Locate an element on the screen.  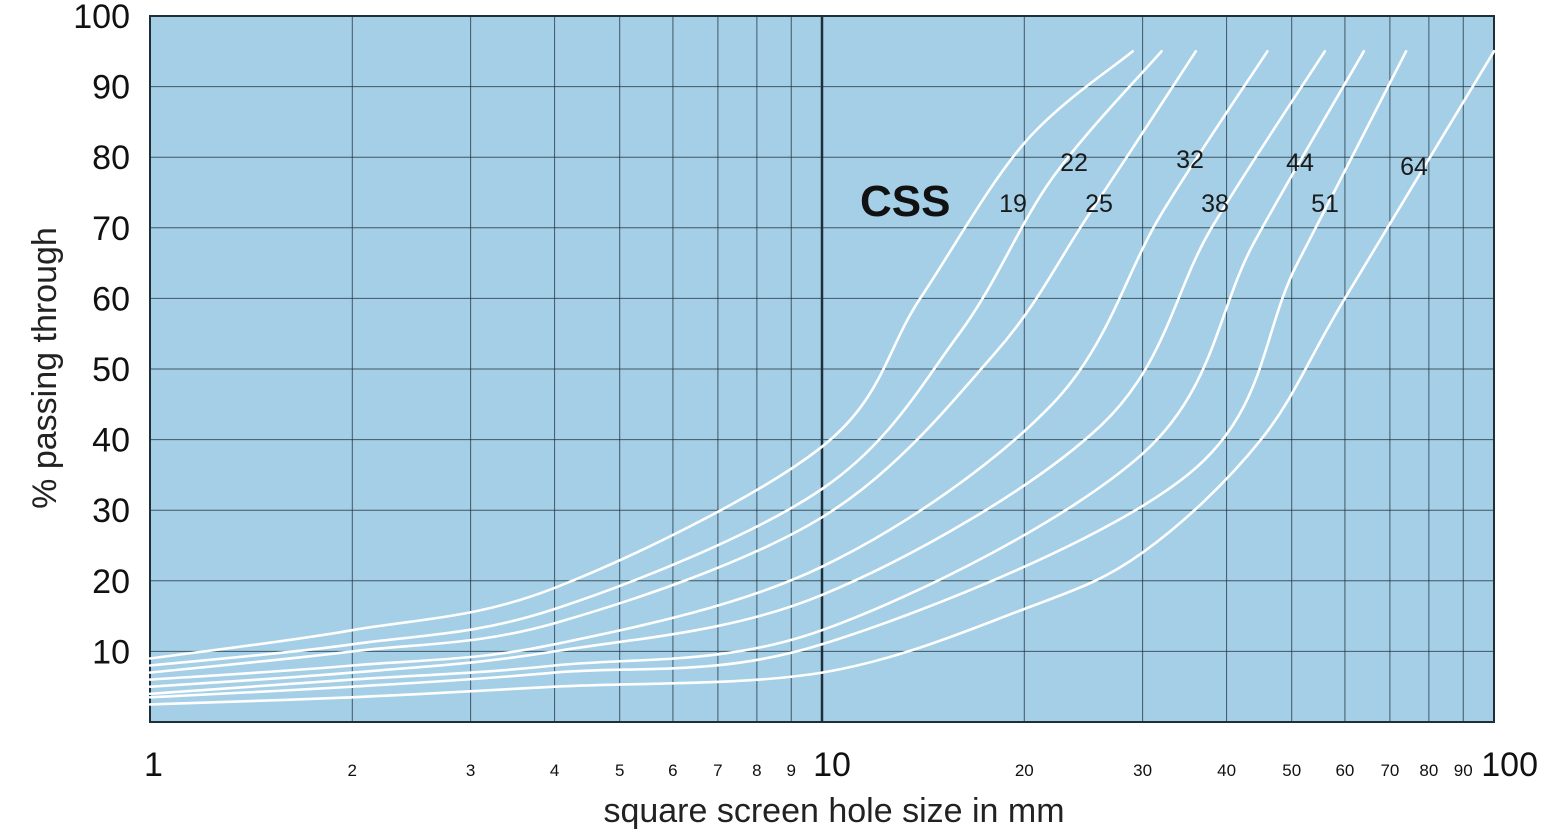
x-tick-label: 1 is located at coordinates (153, 765).